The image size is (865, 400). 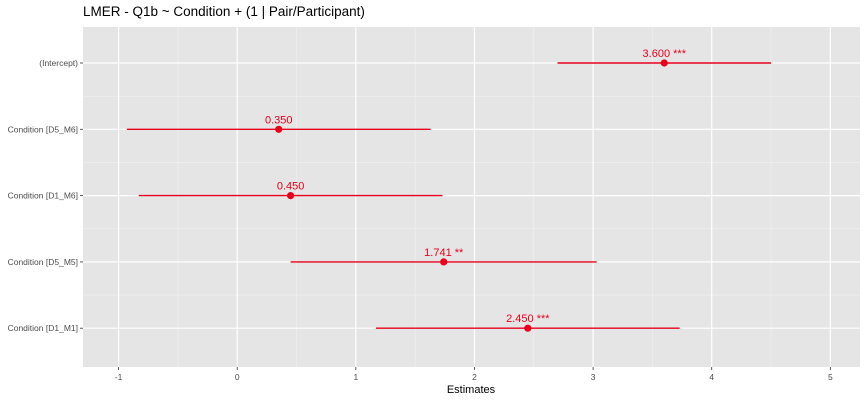 I want to click on estimate-label: 3.600 ***, so click(x=665, y=54).